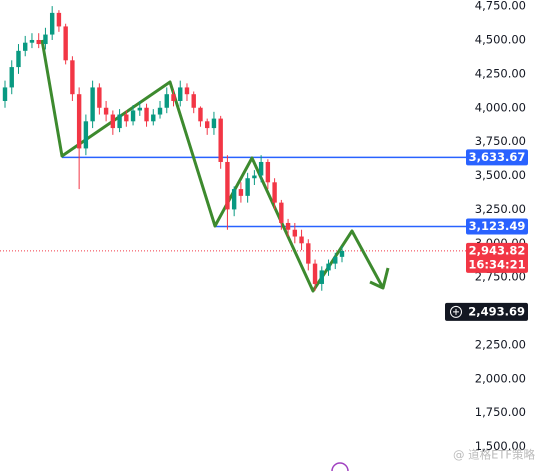 The width and height of the screenshot is (540, 475). Describe the element at coordinates (500, 107) in the screenshot. I see `y-tick-label: 4,000.00` at that location.